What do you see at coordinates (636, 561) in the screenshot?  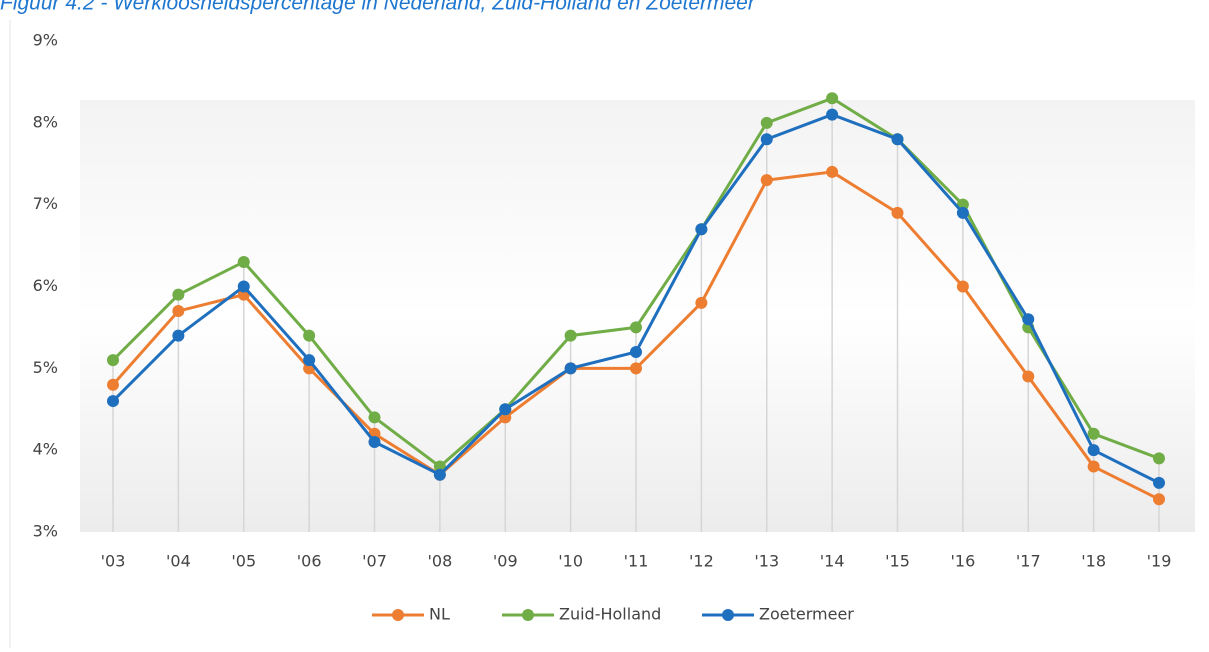 I see `x-tick-label: '11` at bounding box center [636, 561].